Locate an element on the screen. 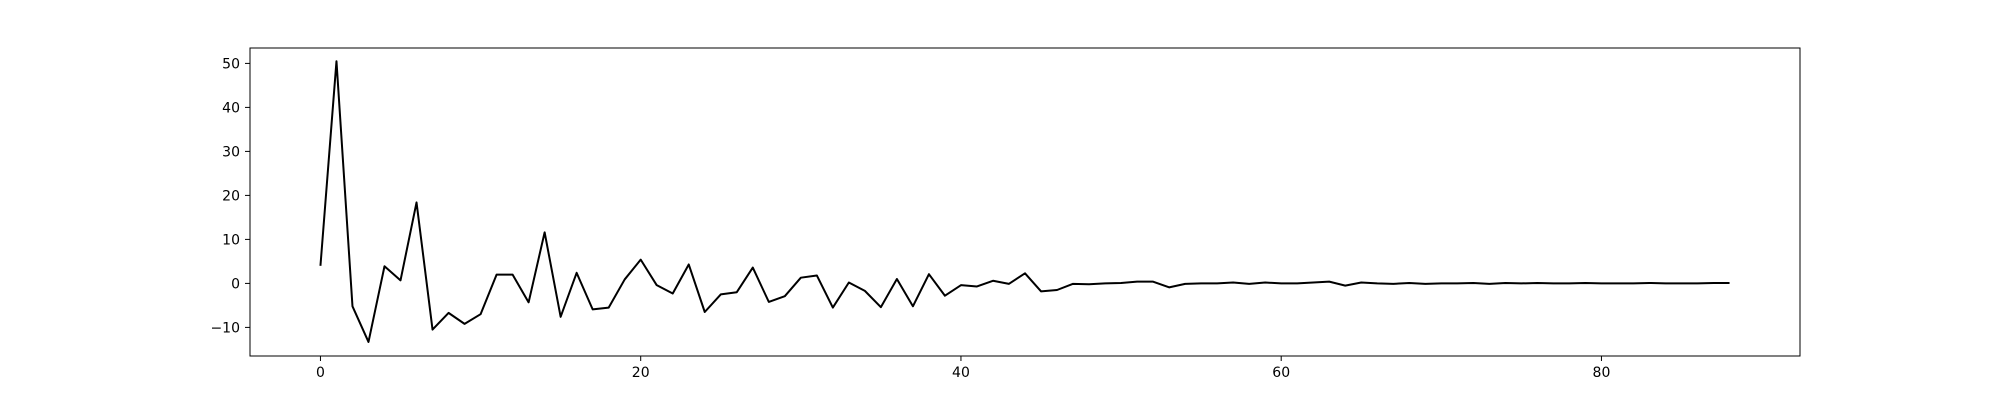 This screenshot has height=400, width=2000. x-tick-label: 0 is located at coordinates (320, 373).